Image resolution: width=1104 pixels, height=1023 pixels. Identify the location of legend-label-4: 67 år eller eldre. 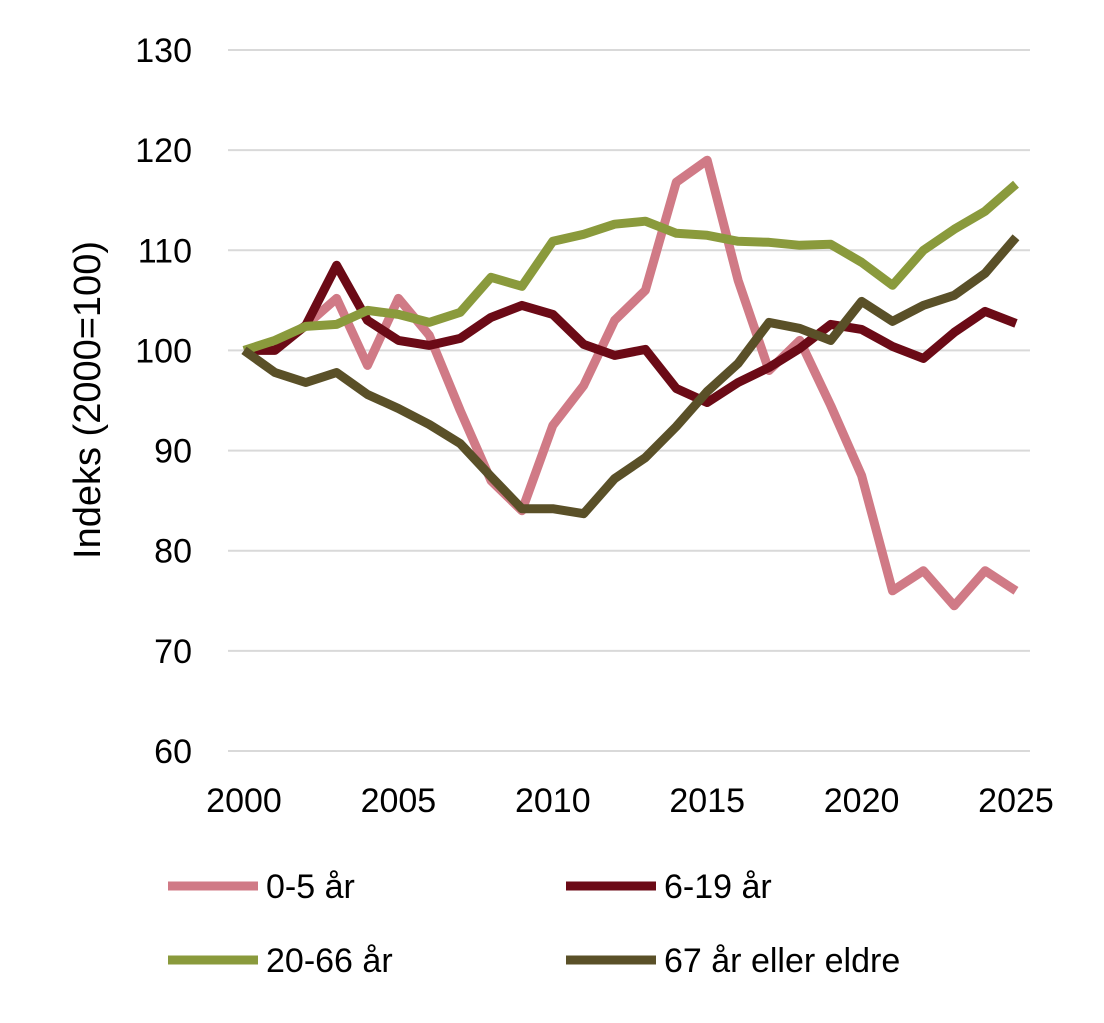
(782, 961).